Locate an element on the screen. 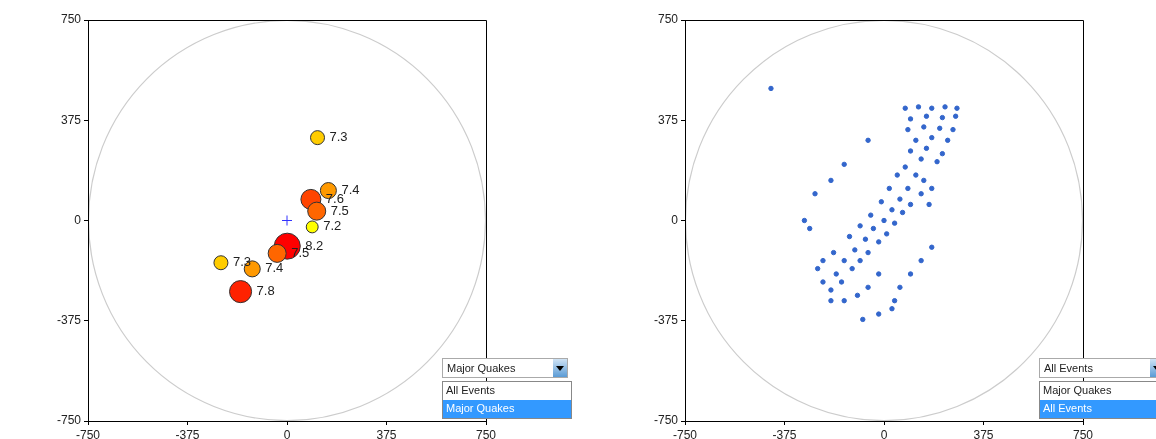  annotation: 7.4 is located at coordinates (274, 268).